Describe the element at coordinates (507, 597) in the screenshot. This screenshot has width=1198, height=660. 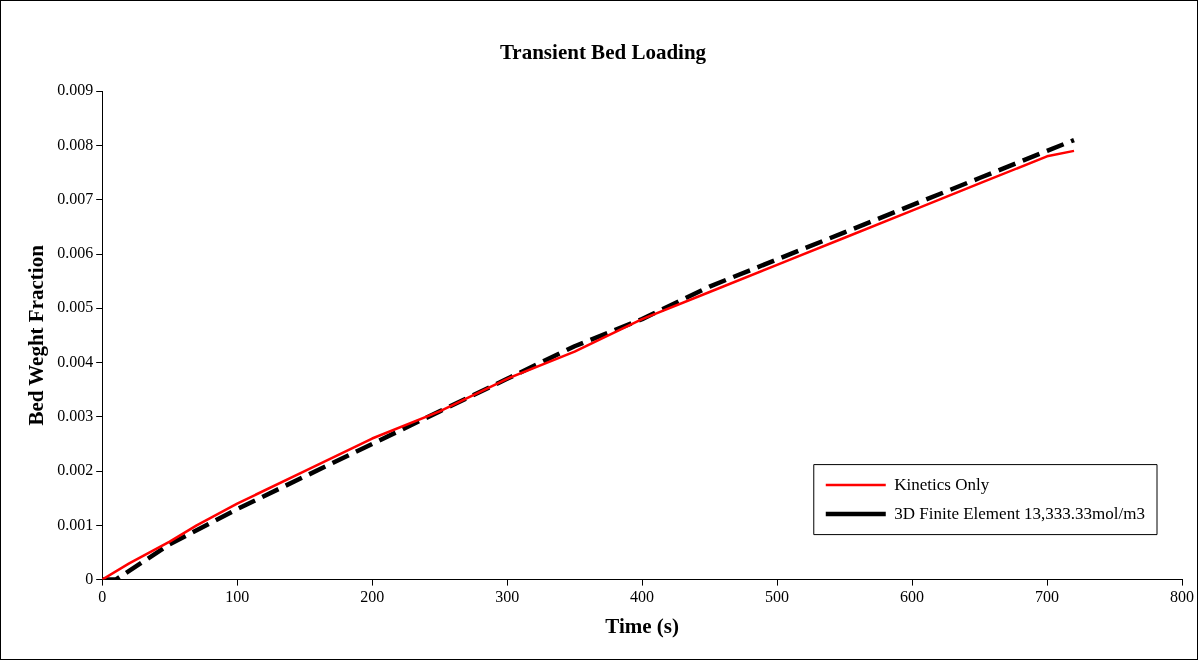
I see `x-tick-label: 300` at that location.